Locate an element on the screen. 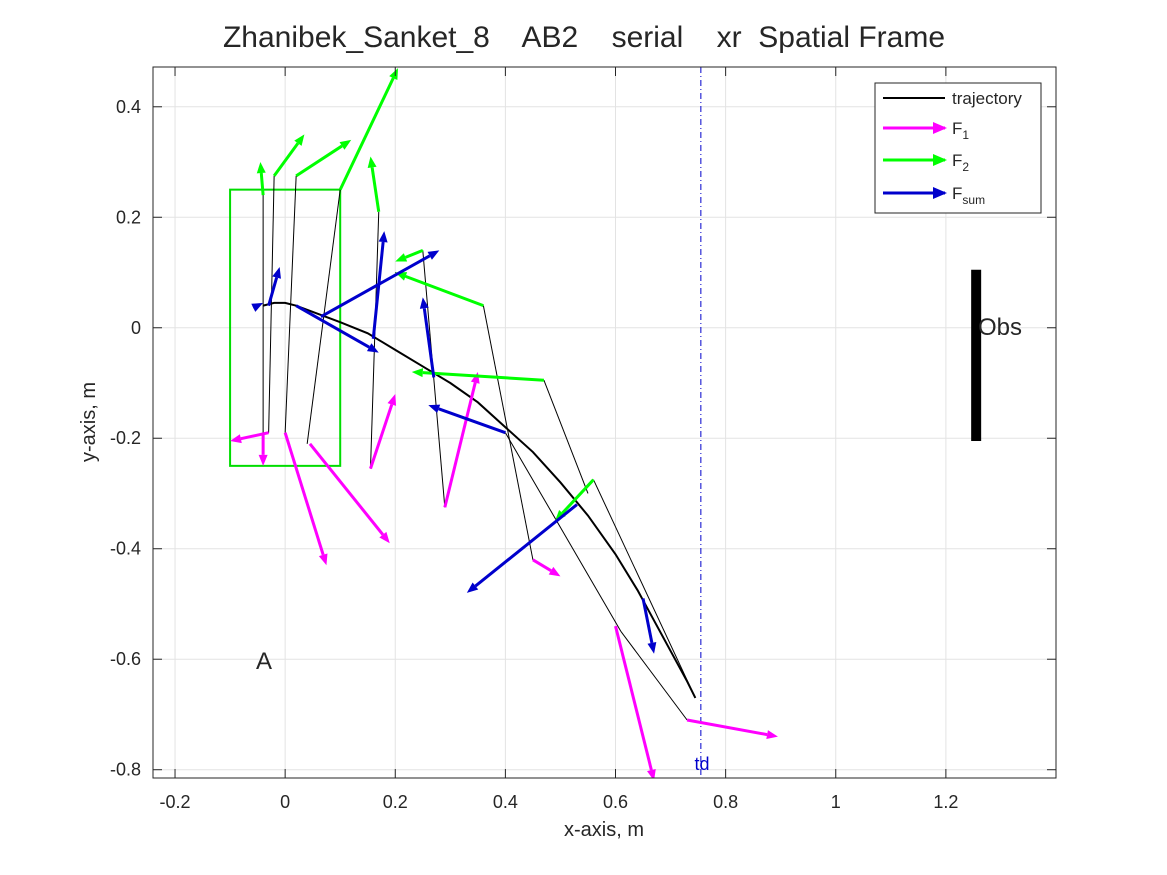 The height and width of the screenshot is (875, 1167). td-label: td is located at coordinates (701, 764).